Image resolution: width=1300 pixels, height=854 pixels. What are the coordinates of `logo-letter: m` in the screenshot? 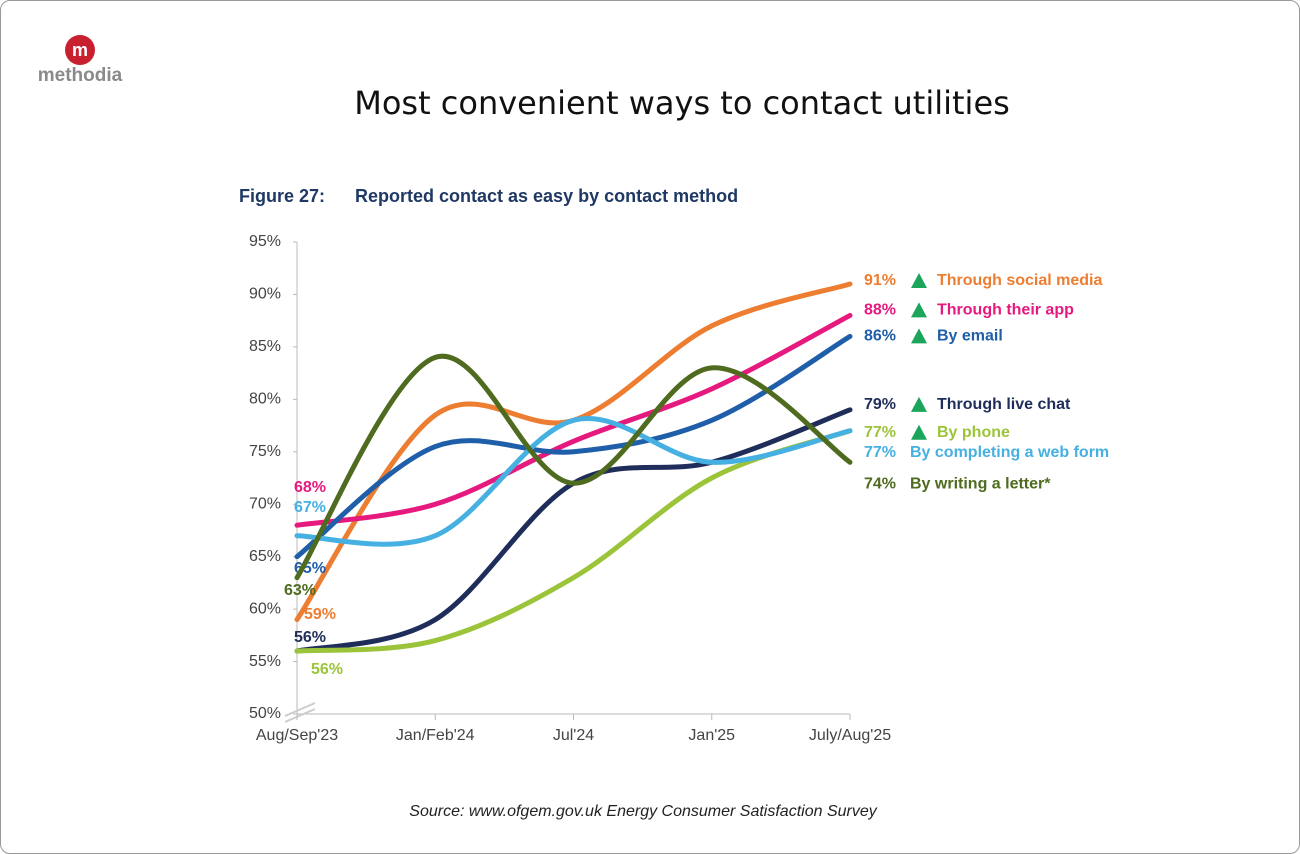 It's located at (80, 50).